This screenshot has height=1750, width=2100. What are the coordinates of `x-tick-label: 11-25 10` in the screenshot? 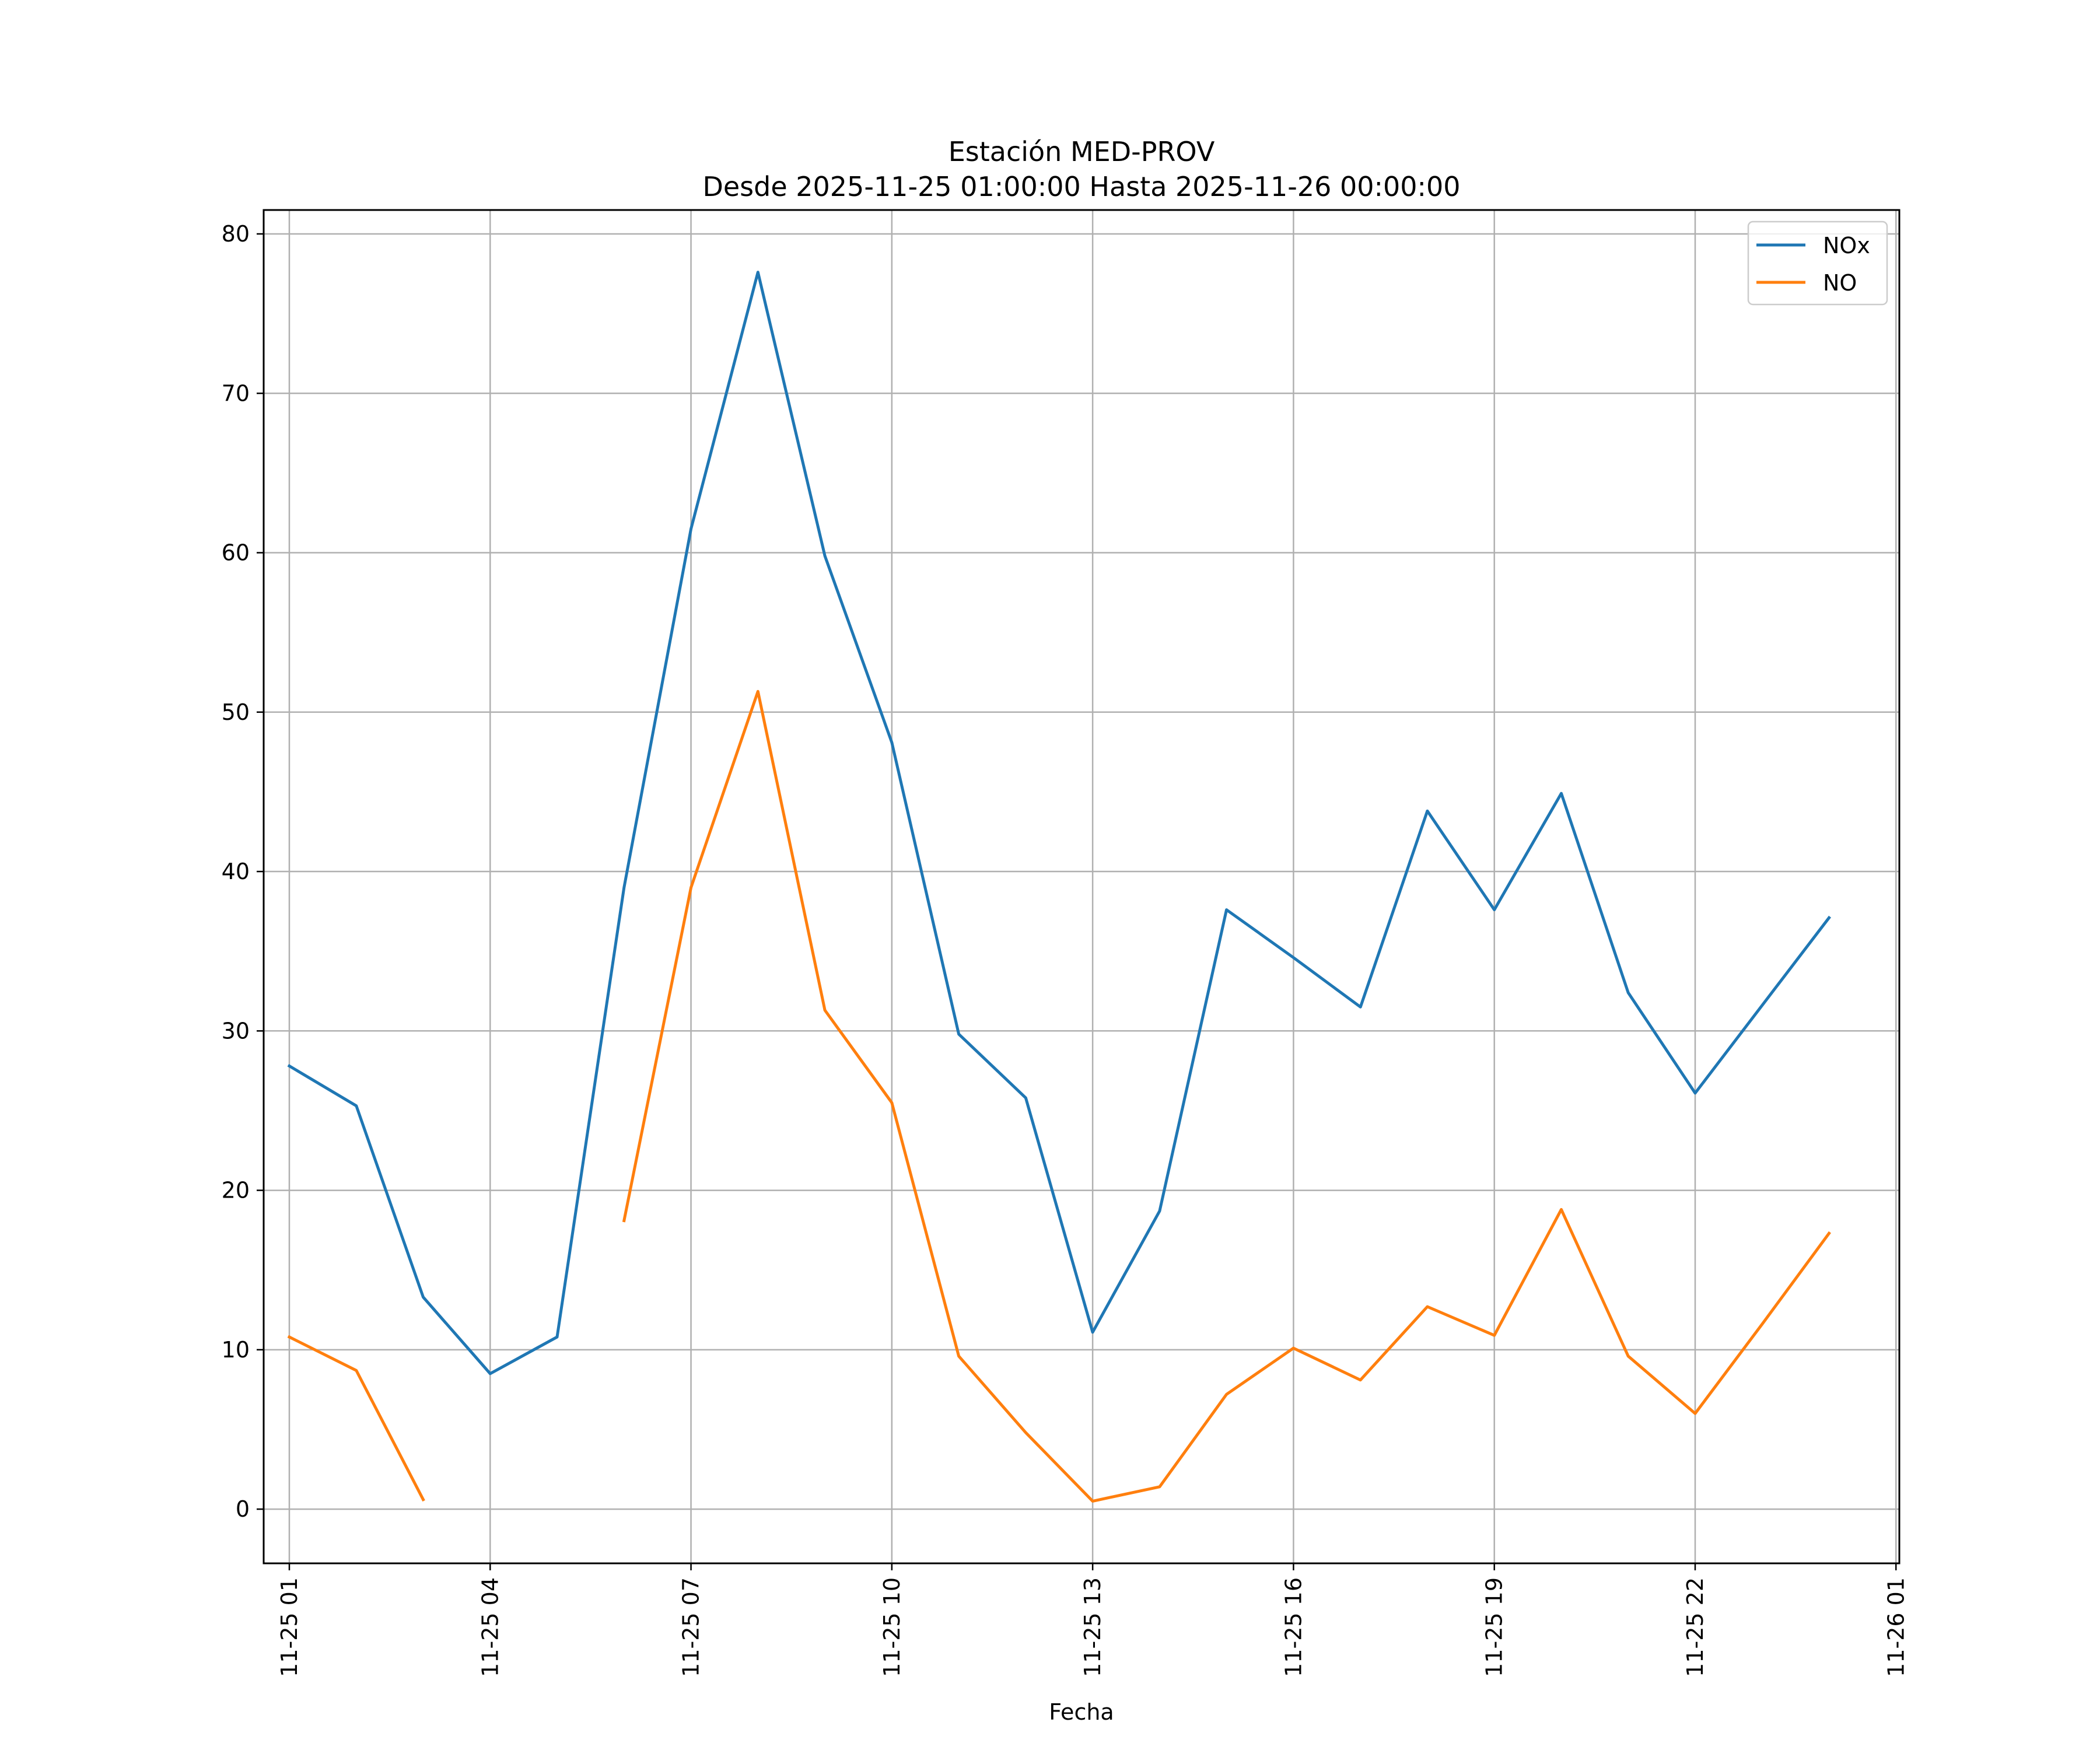 It's located at (892, 1627).